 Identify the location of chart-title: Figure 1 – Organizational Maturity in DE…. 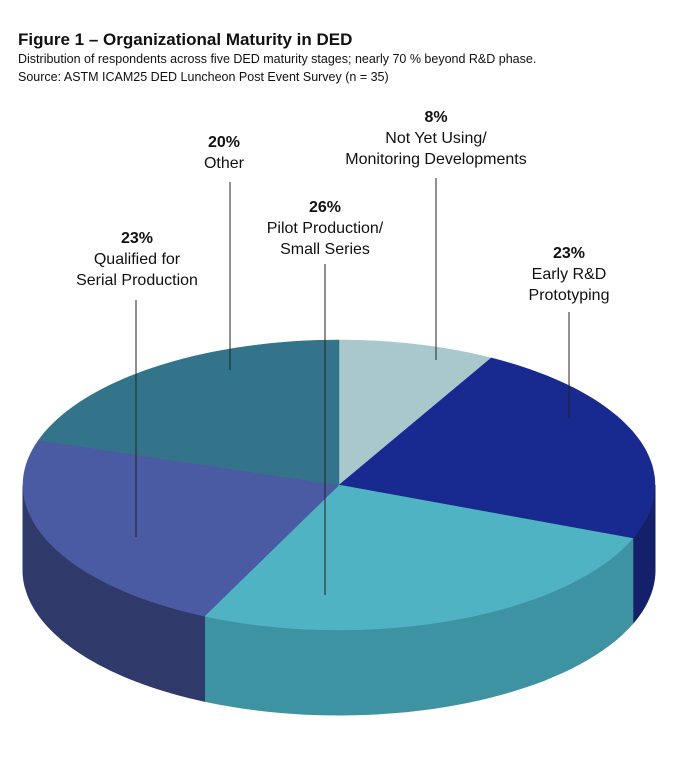
(185, 39).